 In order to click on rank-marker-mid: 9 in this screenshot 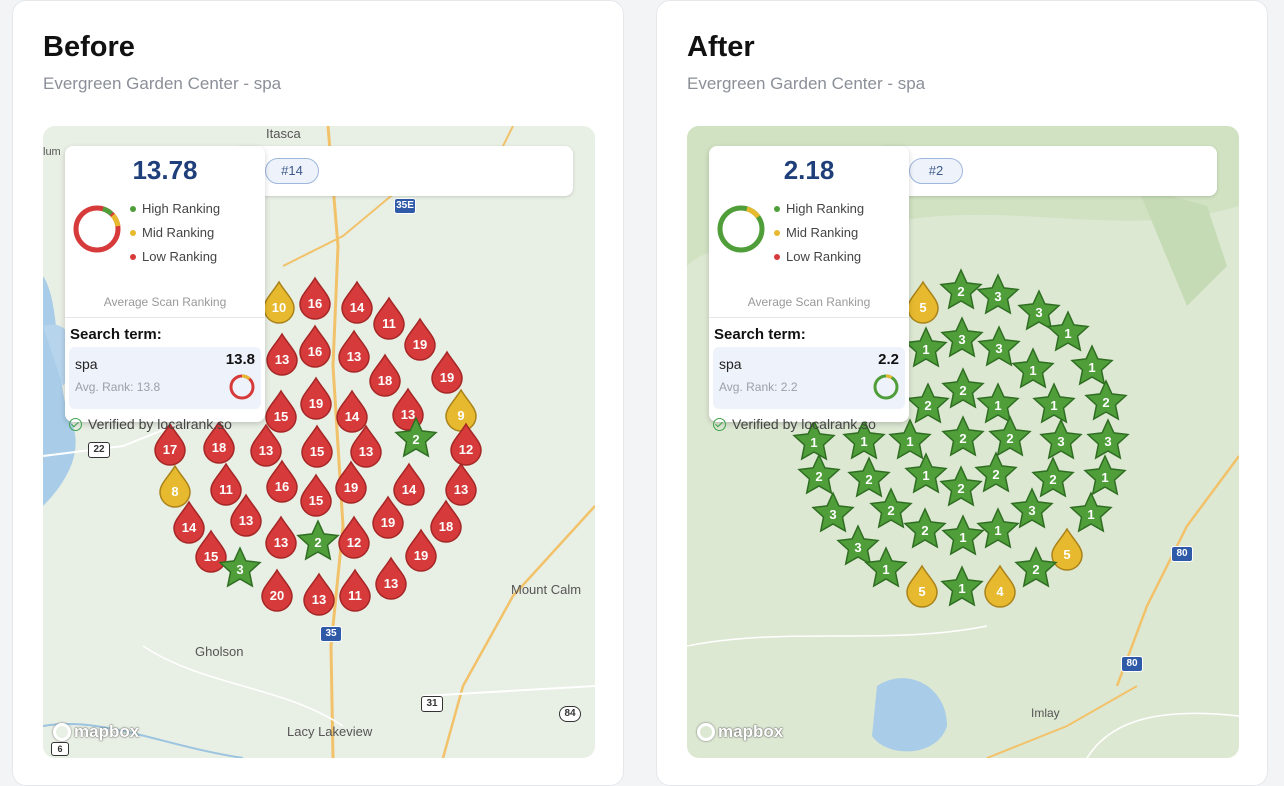, I will do `click(461, 410)`.